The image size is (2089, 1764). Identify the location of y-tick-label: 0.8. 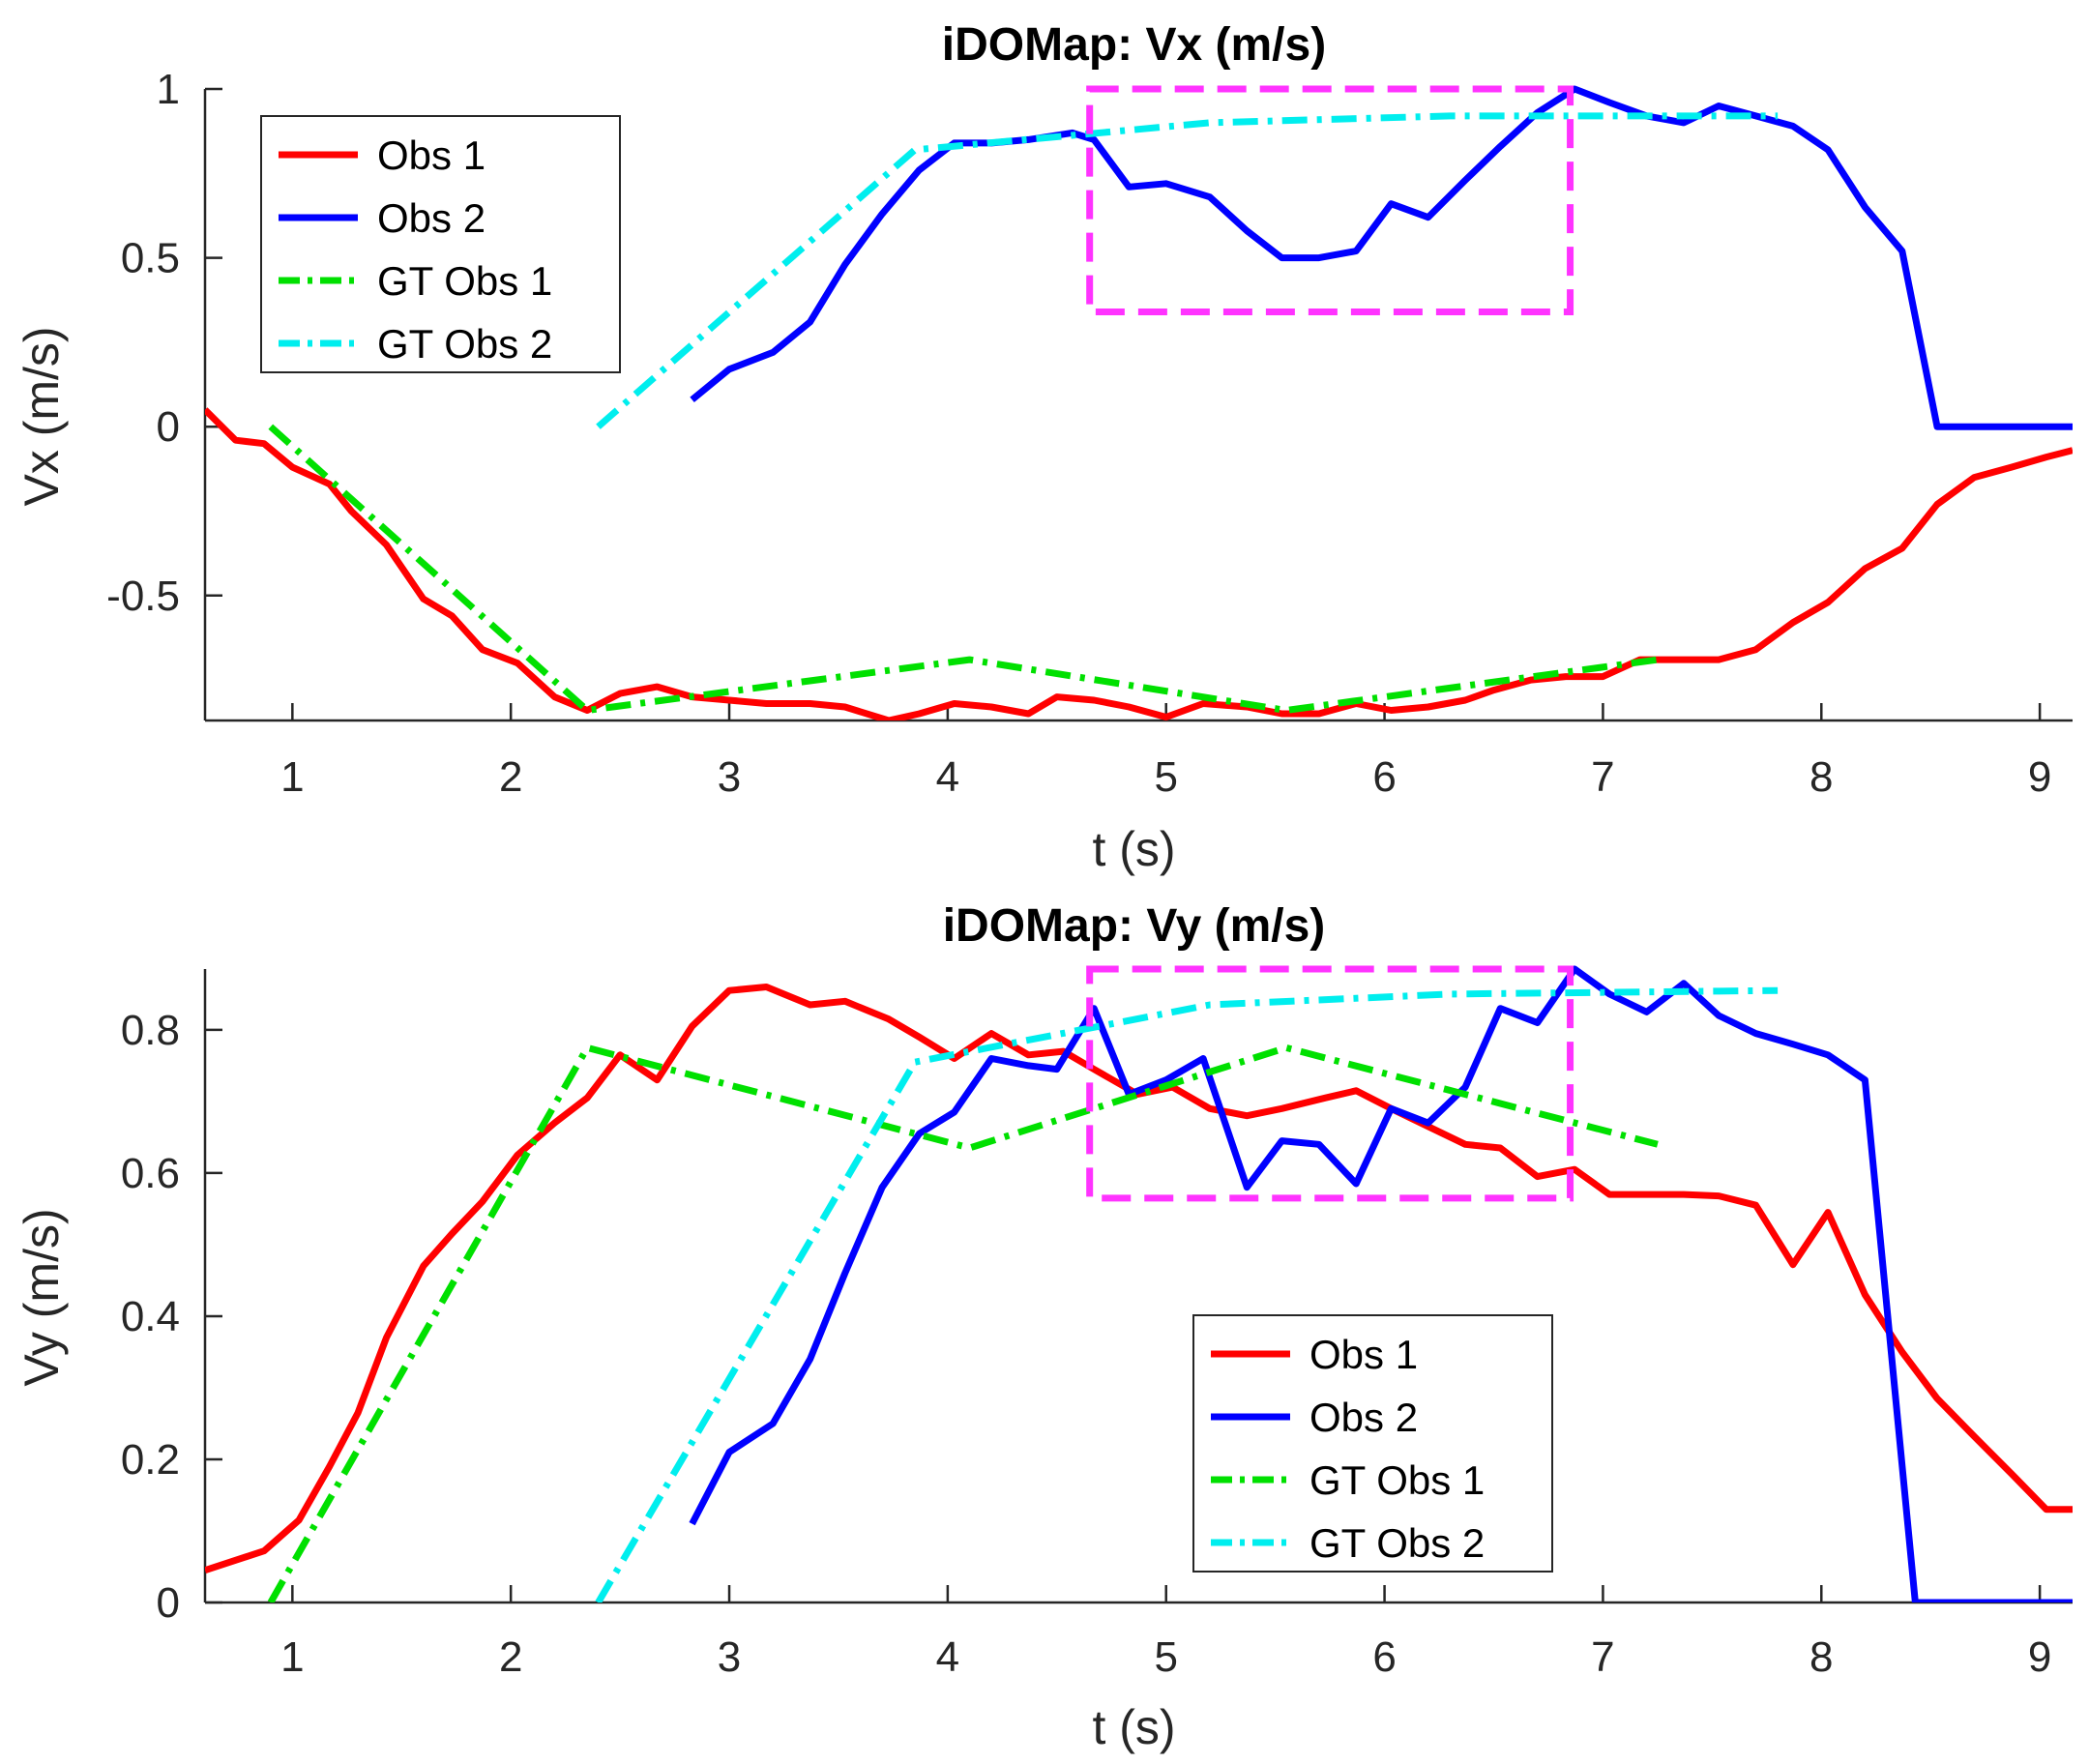
(150, 1030).